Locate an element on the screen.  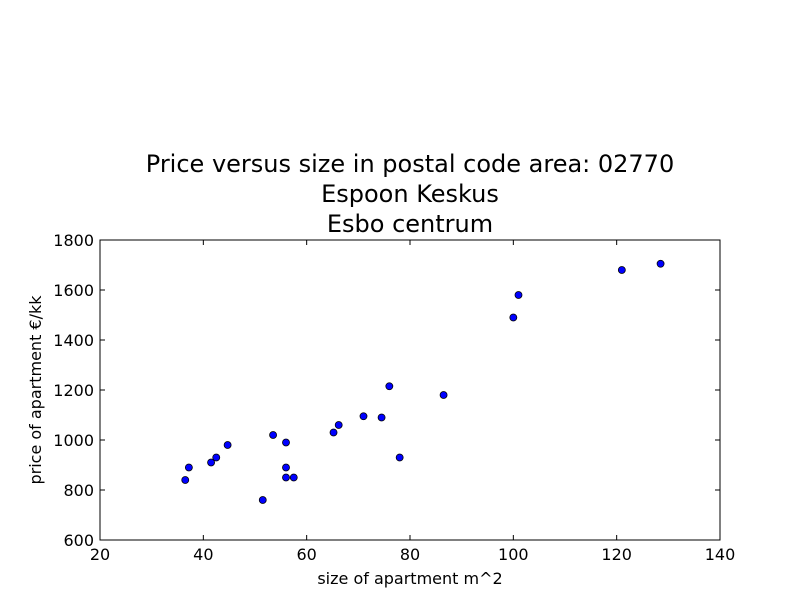
y-tick-label: 800 is located at coordinates (78, 490).